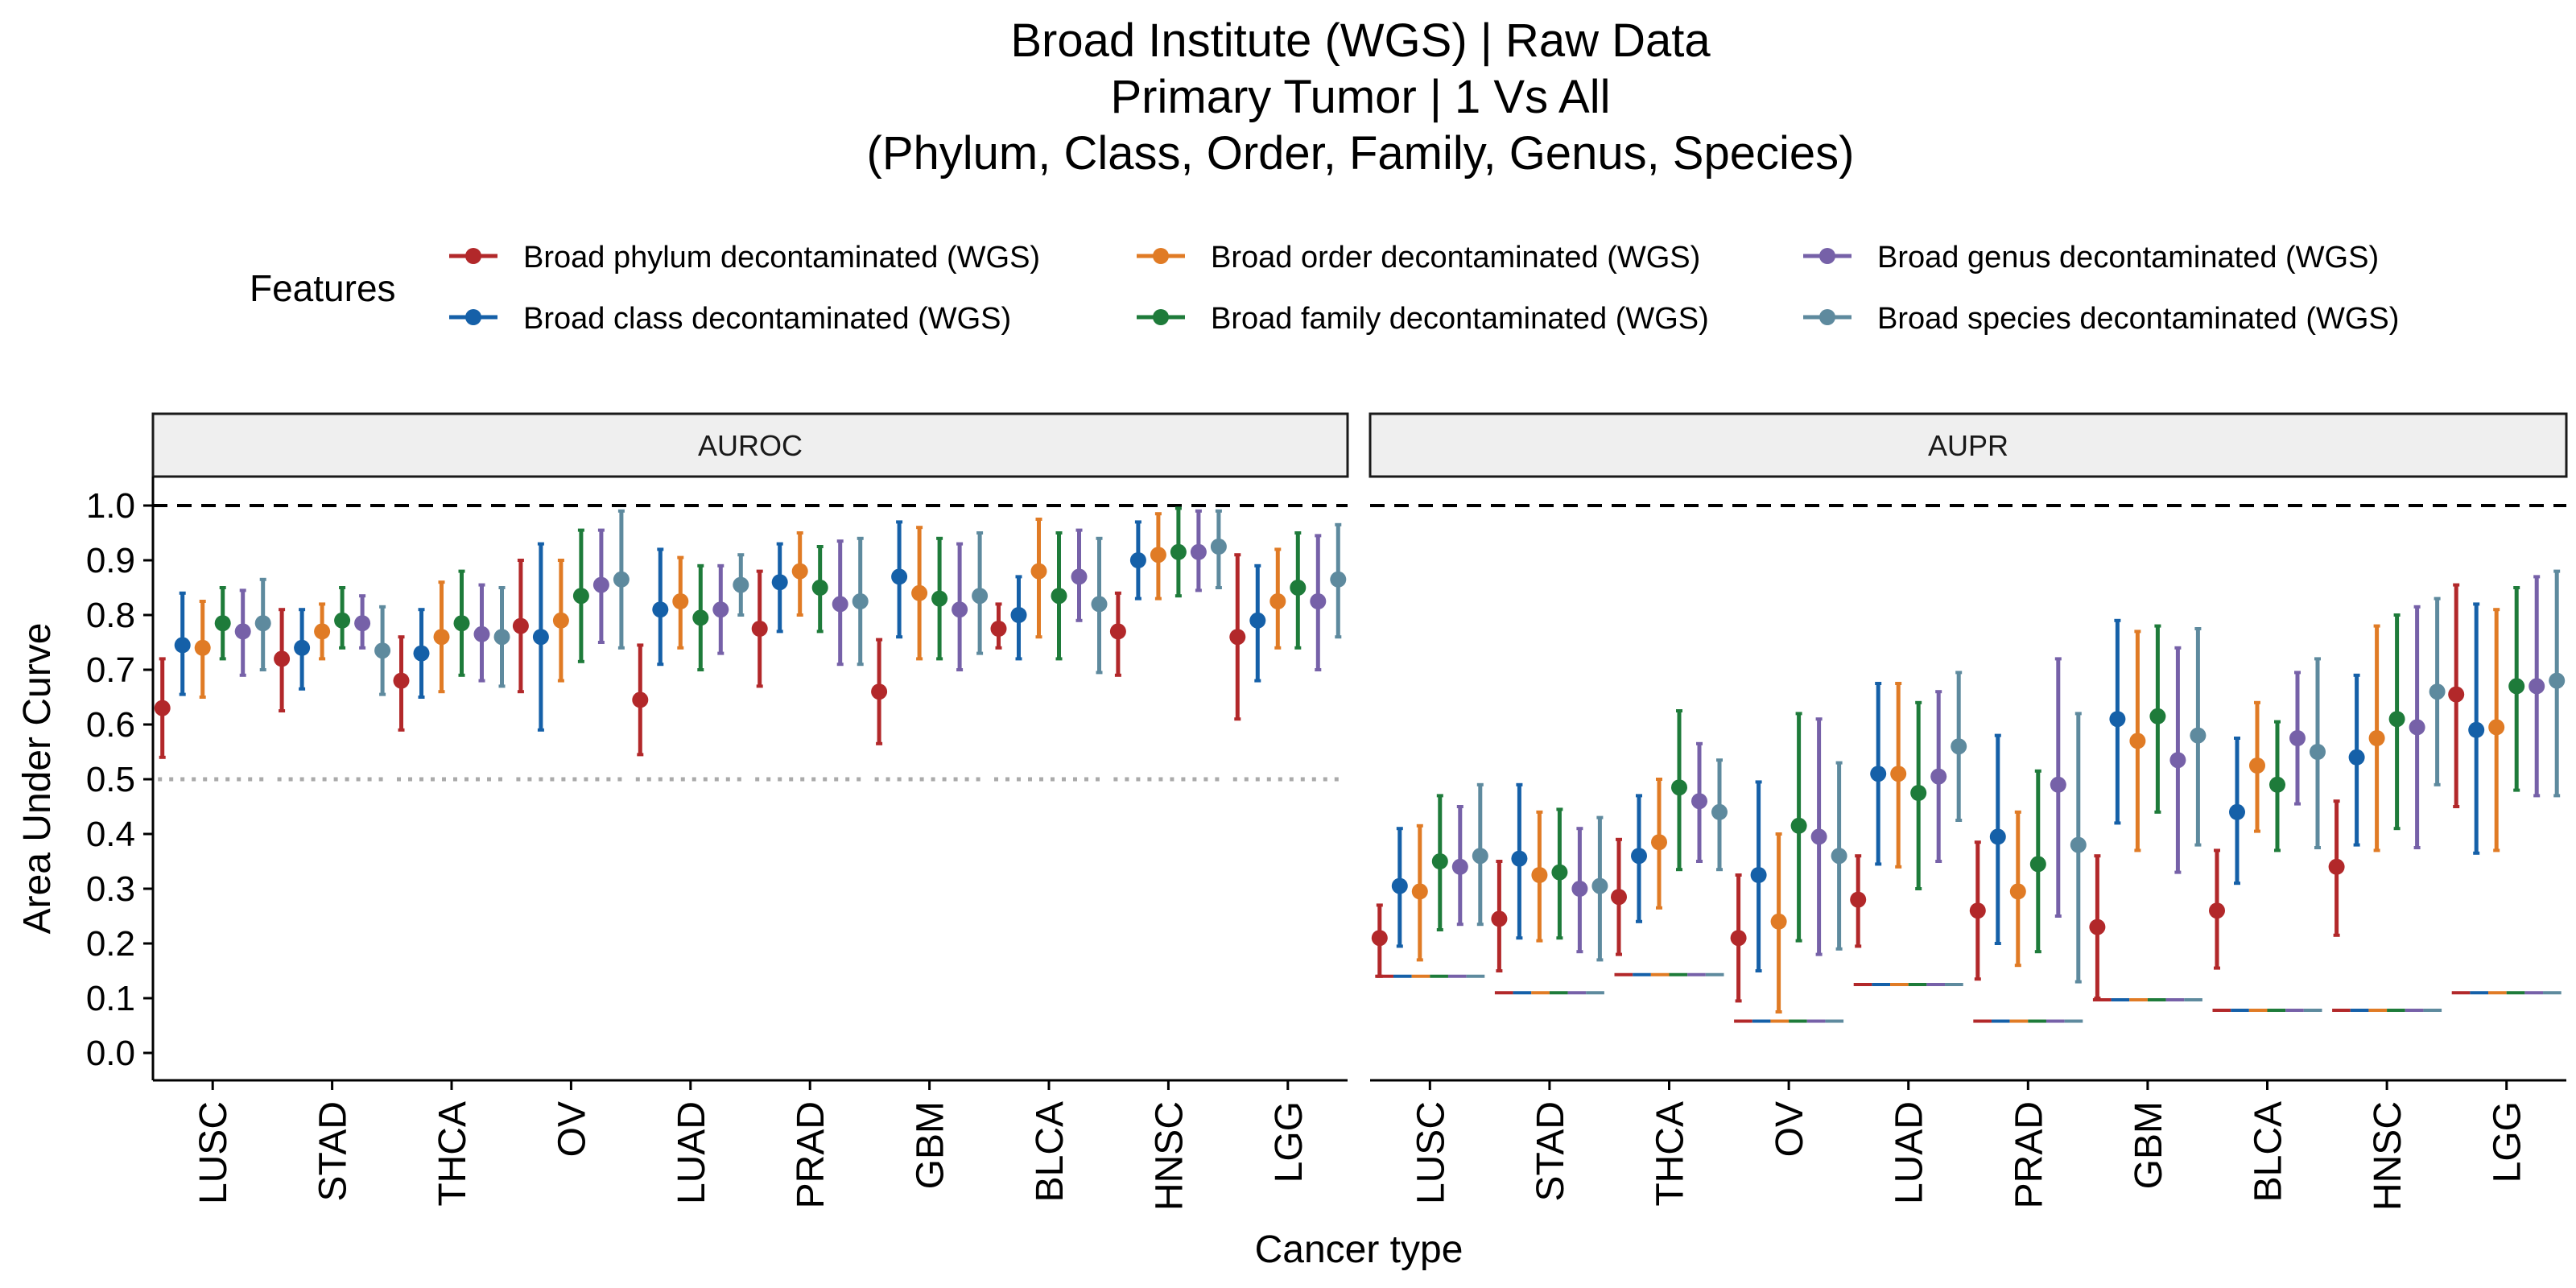 Image resolution: width=2576 pixels, height=1288 pixels. I want to click on y-tick-label: 0.8, so click(111, 615).